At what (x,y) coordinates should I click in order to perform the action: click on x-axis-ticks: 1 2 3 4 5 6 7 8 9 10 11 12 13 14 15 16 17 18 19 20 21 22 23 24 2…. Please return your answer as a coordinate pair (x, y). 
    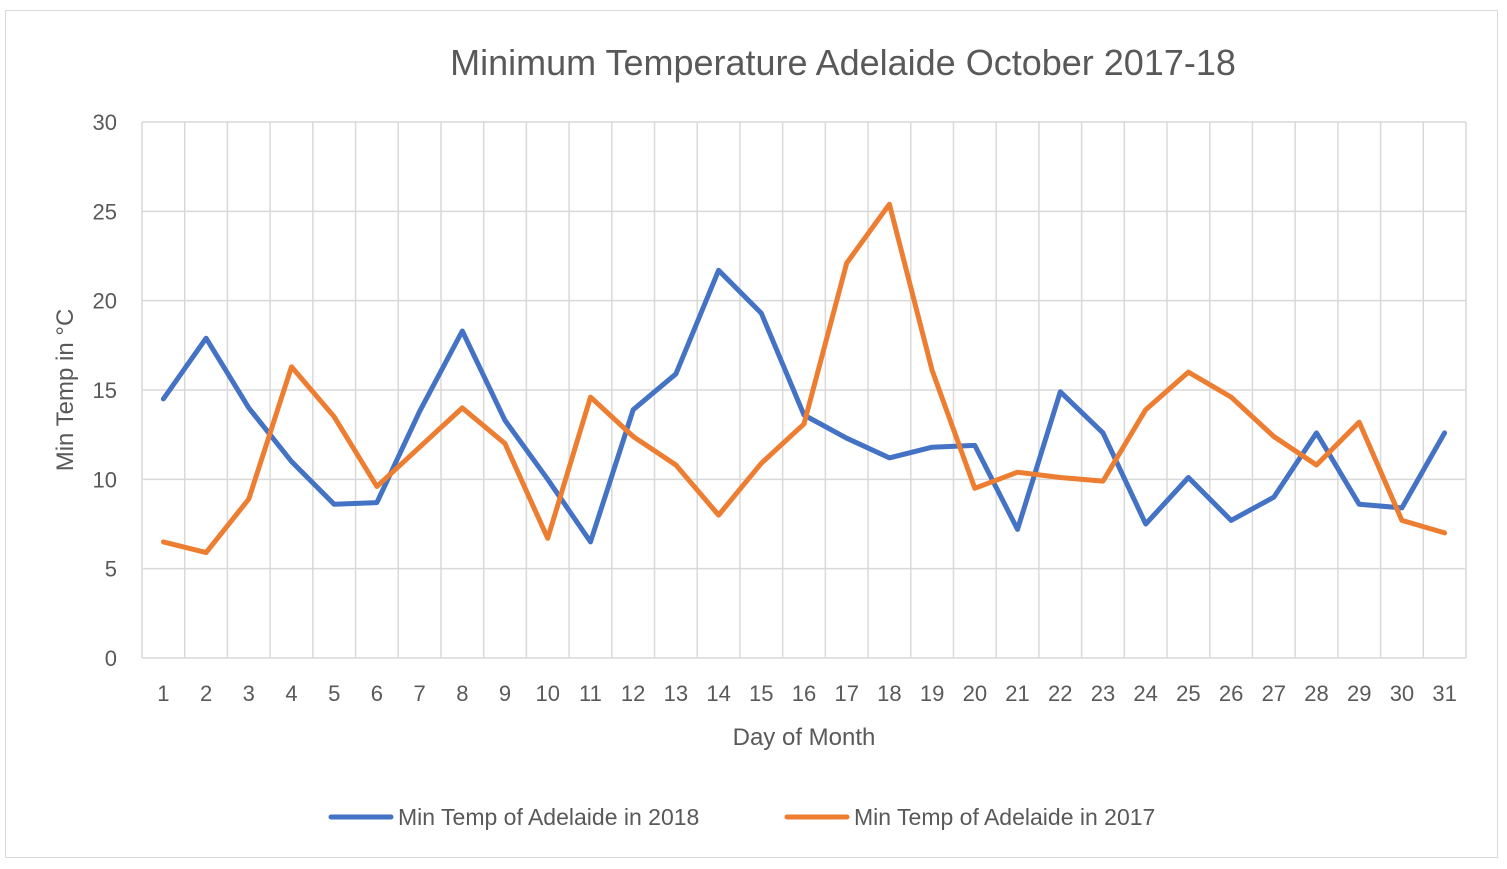
    Looking at the image, I should click on (807, 693).